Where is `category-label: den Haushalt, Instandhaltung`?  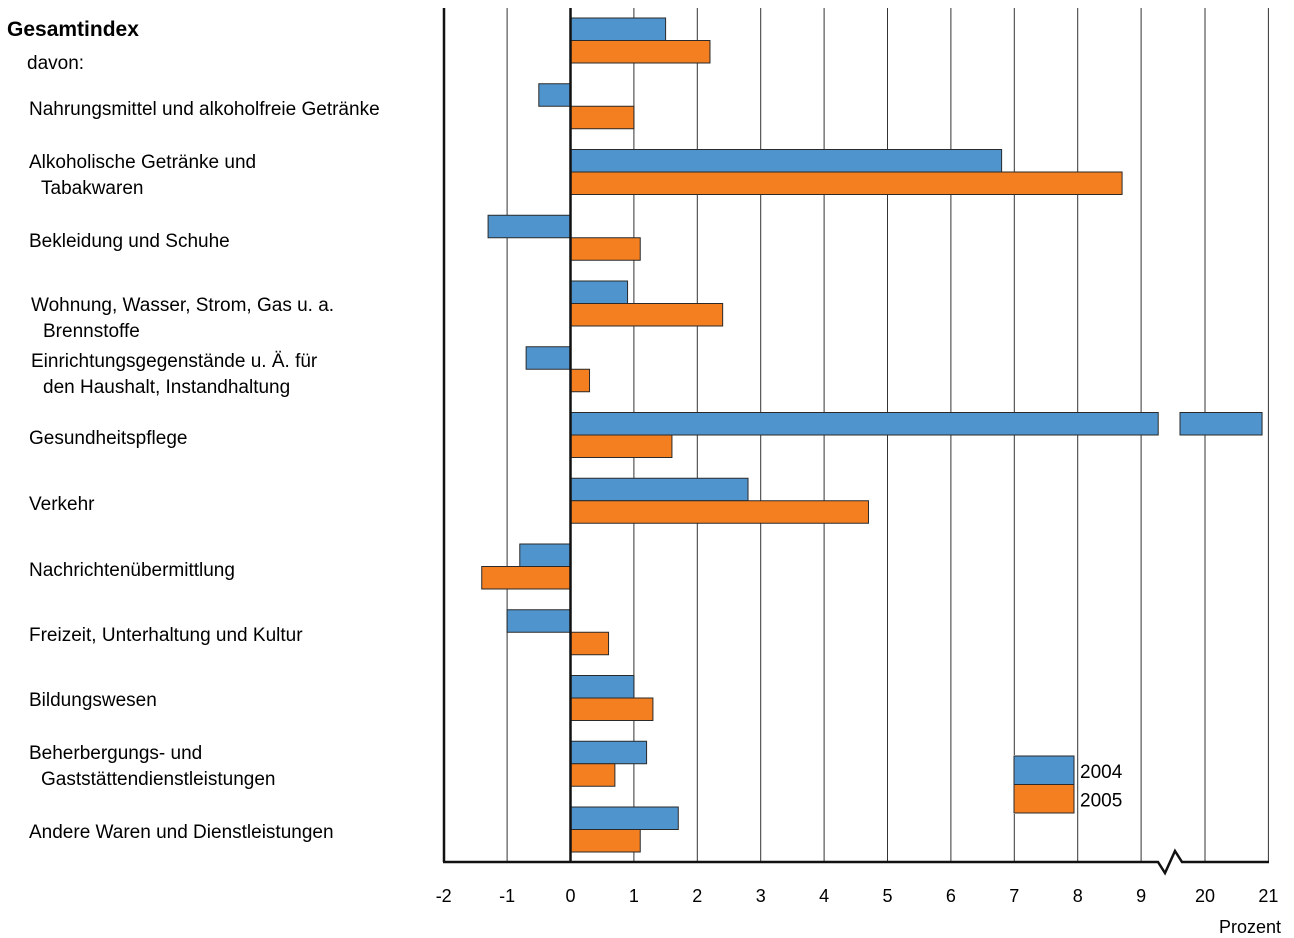
category-label: den Haushalt, Instandhaltung is located at coordinates (166, 387).